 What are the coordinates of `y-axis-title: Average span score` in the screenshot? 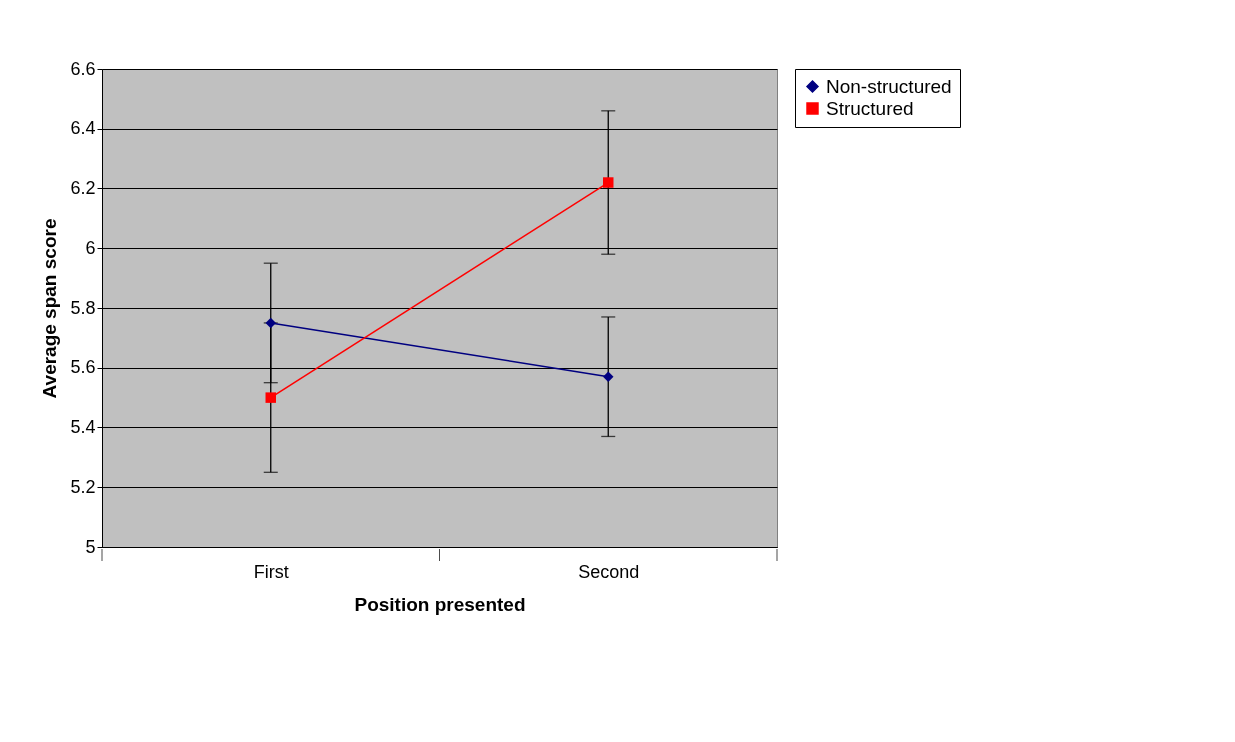 It's located at (50, 308).